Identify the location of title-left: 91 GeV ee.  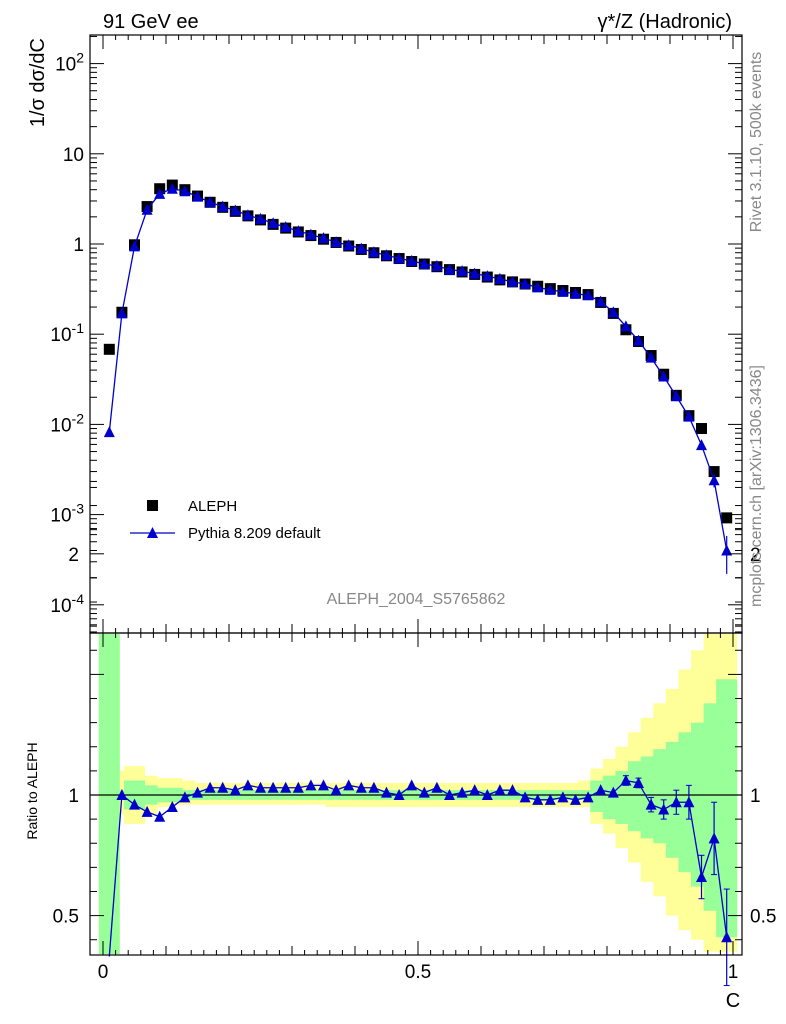
(151, 22).